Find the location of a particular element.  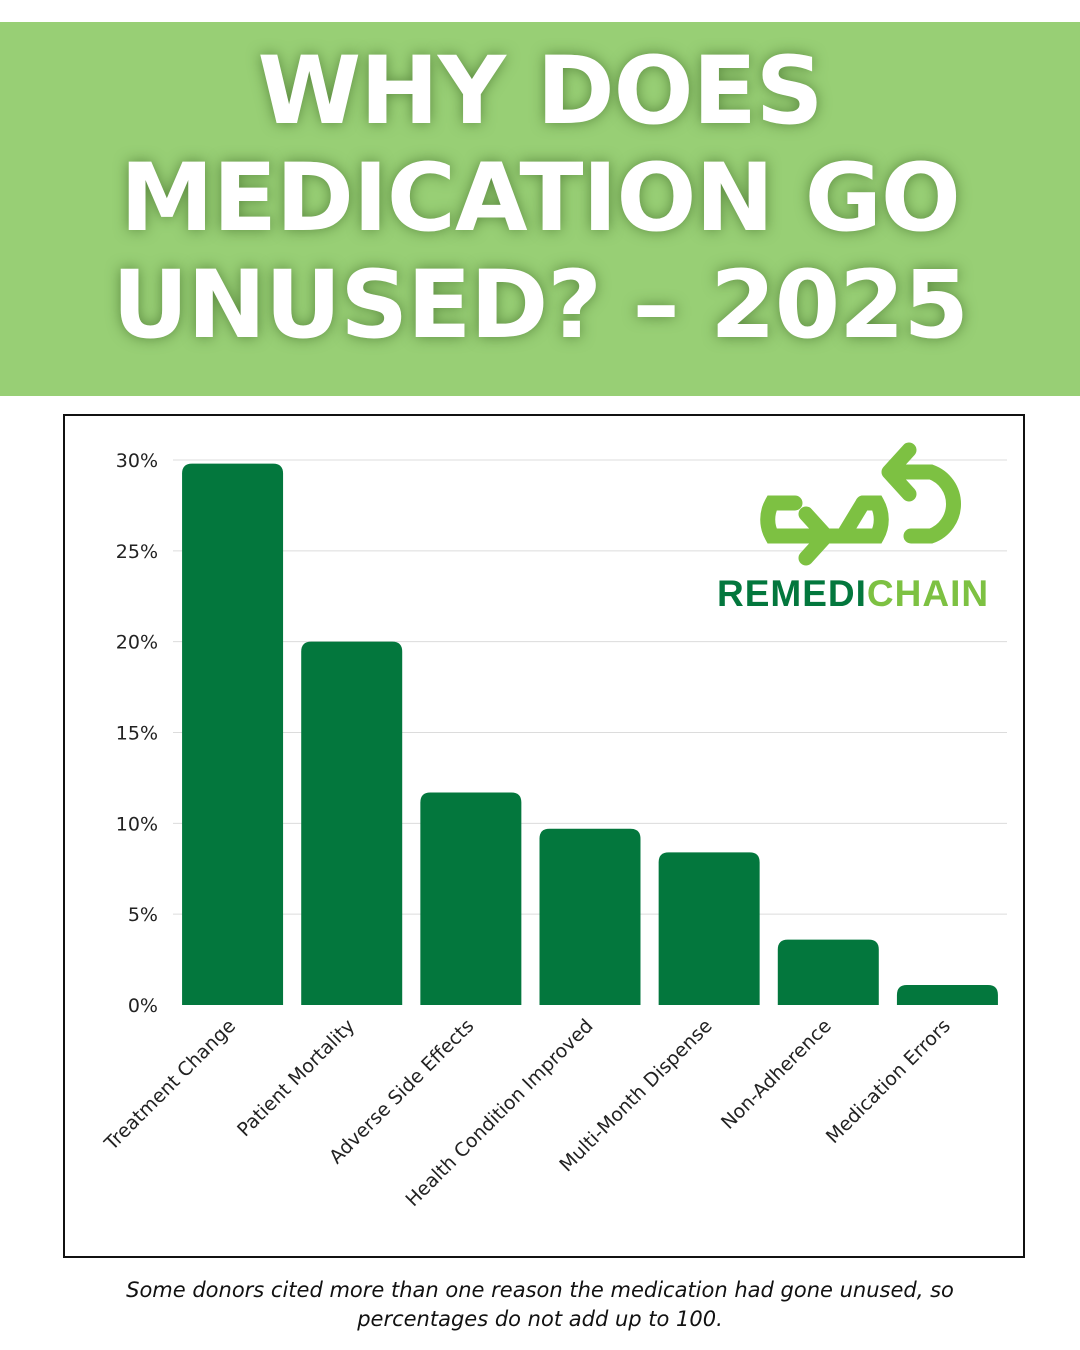

logo-text-chain: CHAIN is located at coordinates (928, 593).